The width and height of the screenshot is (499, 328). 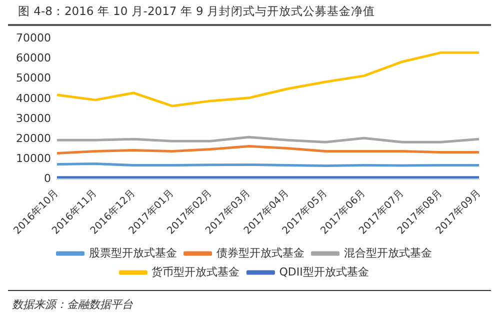 I want to click on y-tick-label: 40000, so click(x=33, y=98).